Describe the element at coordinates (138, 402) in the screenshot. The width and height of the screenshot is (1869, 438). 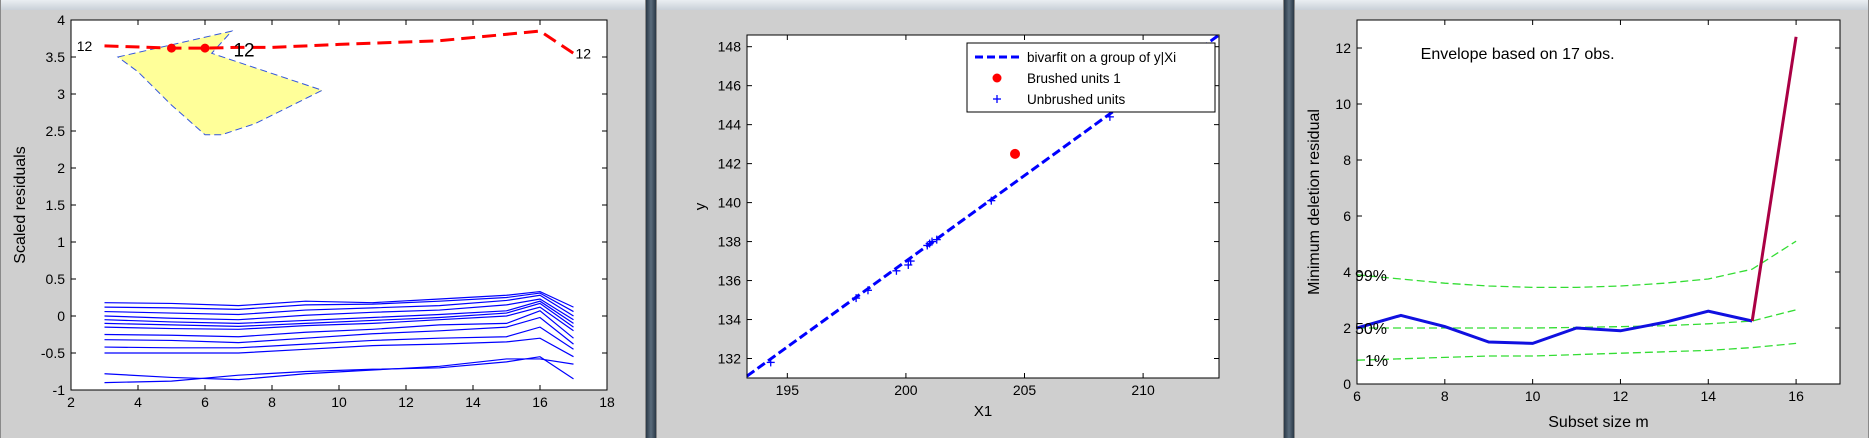
I see `x-tick-label: 4` at that location.